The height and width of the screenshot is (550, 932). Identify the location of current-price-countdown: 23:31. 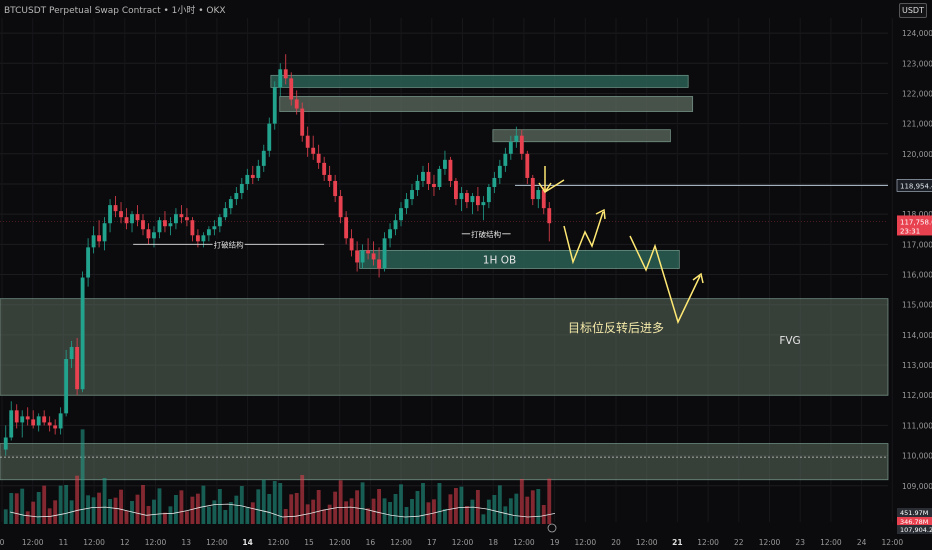
(910, 231).